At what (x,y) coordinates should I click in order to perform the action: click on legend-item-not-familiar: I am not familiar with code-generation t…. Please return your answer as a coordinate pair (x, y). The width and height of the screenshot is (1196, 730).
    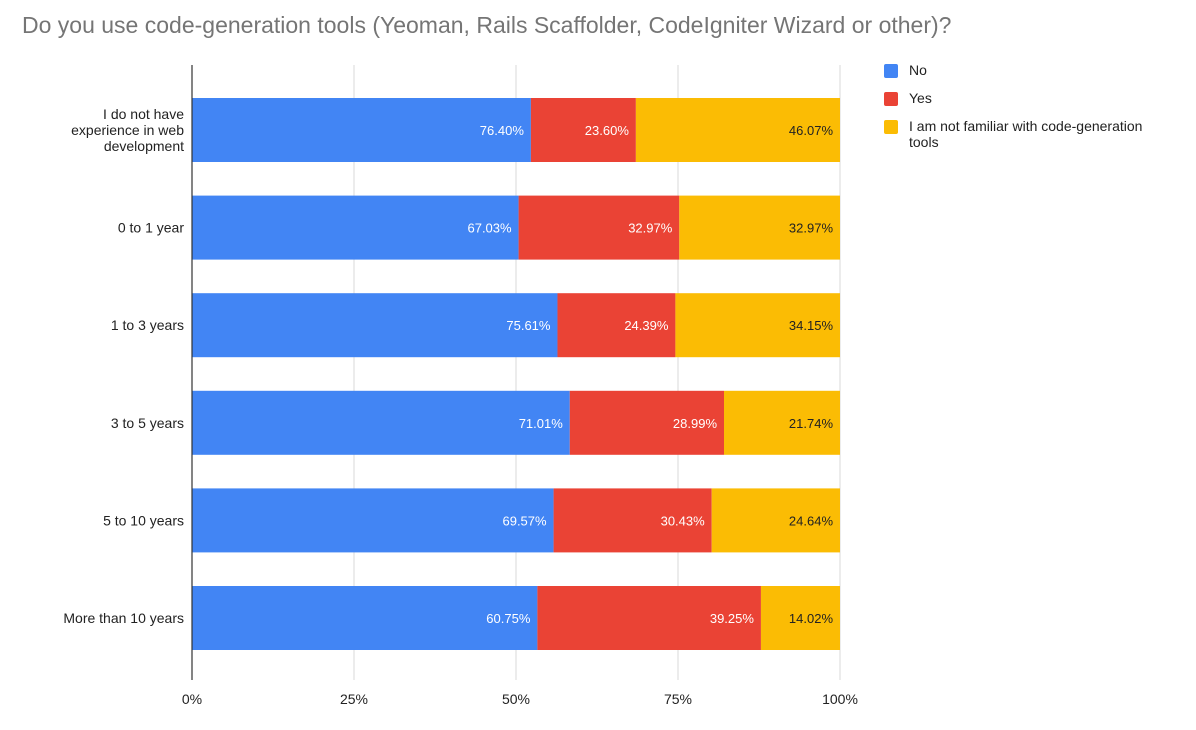
    Looking at the image, I should click on (1029, 134).